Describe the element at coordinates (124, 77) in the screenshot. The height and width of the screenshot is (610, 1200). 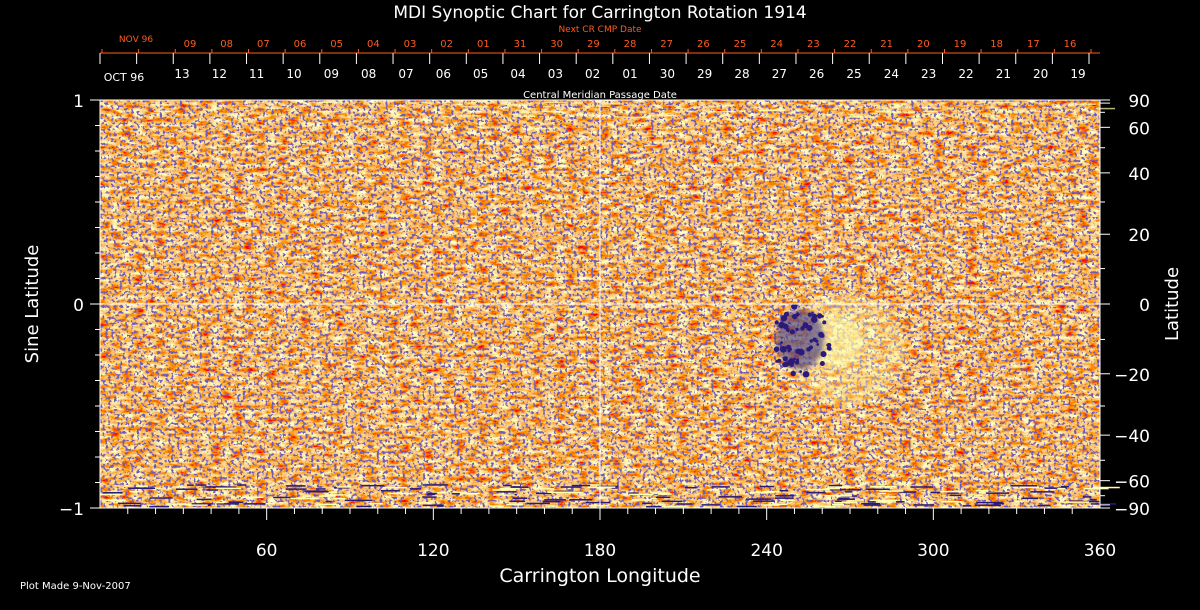
I see `top-axis-start: OCT 96` at that location.